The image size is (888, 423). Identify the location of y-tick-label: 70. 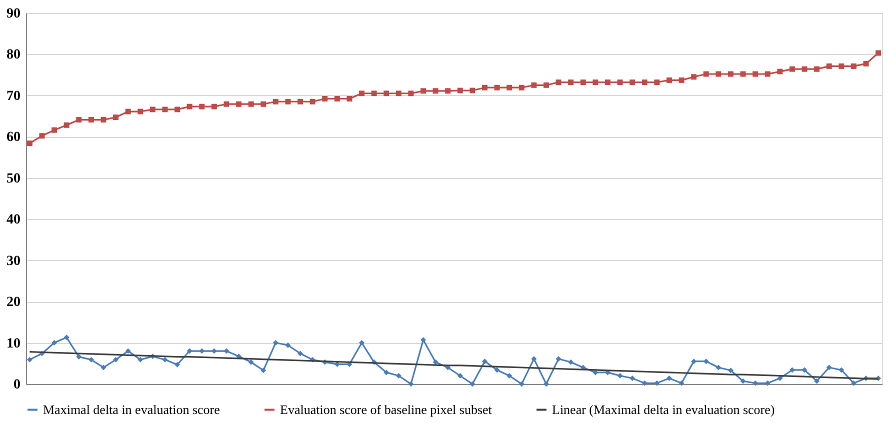
(13, 96).